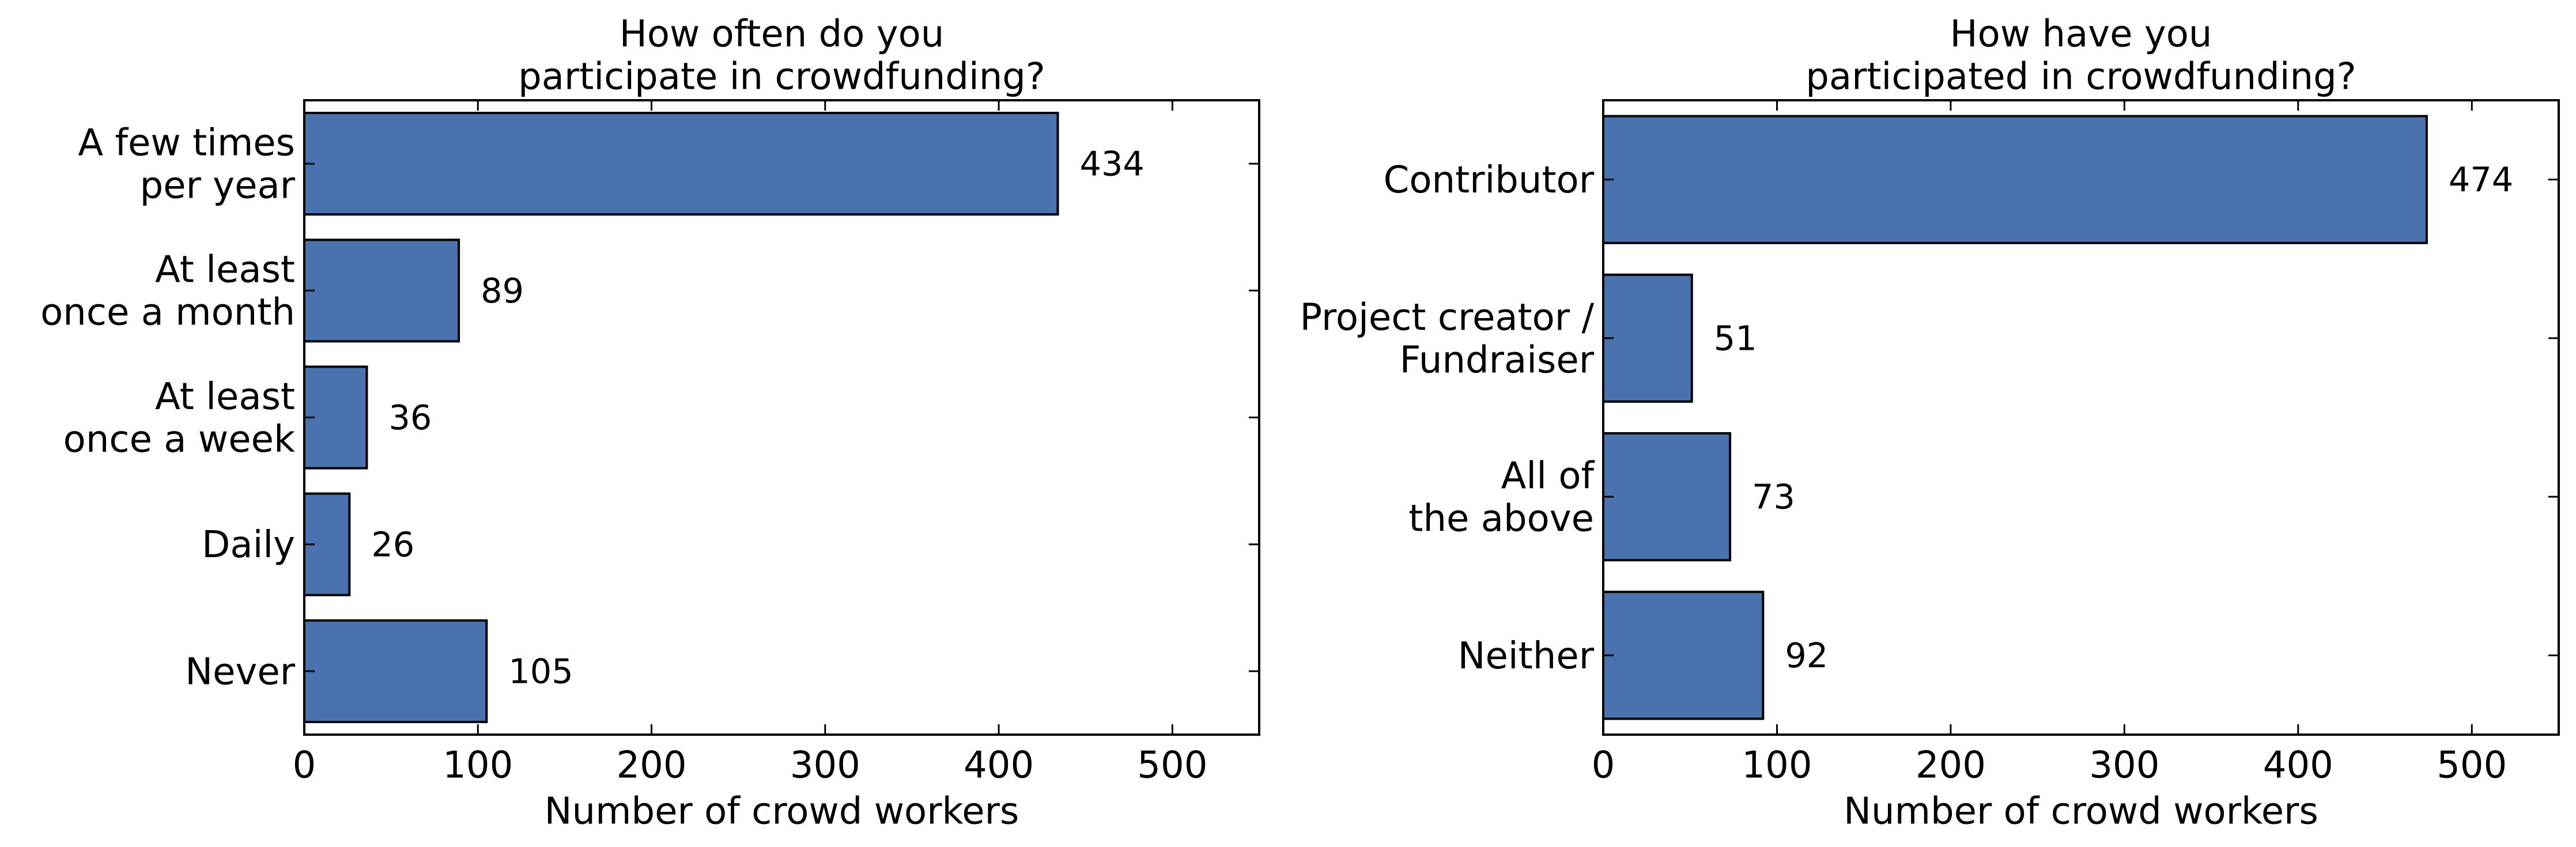 The image size is (2576, 847). I want to click on category-label: Never, so click(240, 672).